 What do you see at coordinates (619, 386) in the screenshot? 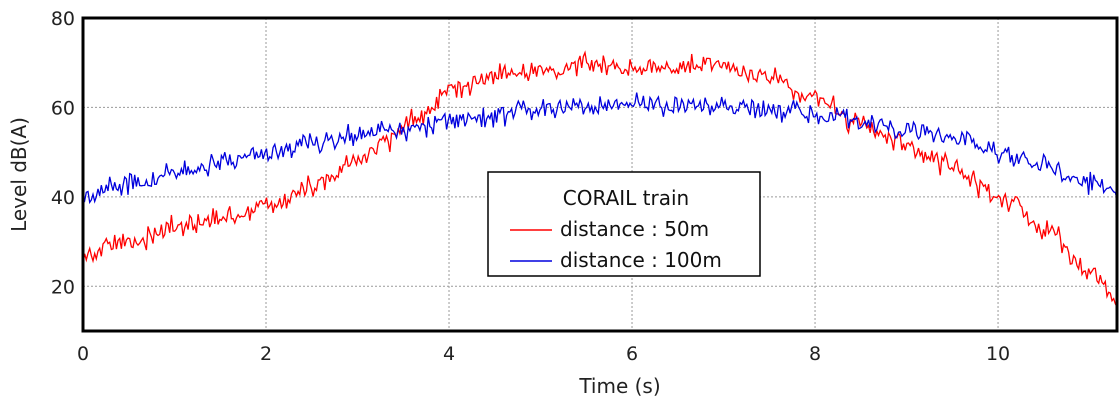
I see `x-axis-label: Time (s)` at bounding box center [619, 386].